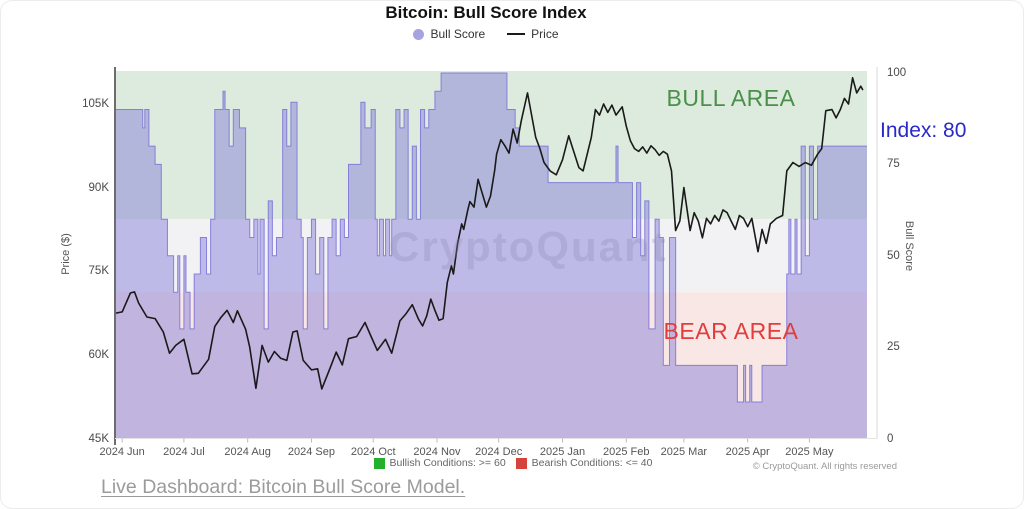  Describe the element at coordinates (923, 130) in the screenshot. I see `current-index-annotation: Index: 80` at that location.